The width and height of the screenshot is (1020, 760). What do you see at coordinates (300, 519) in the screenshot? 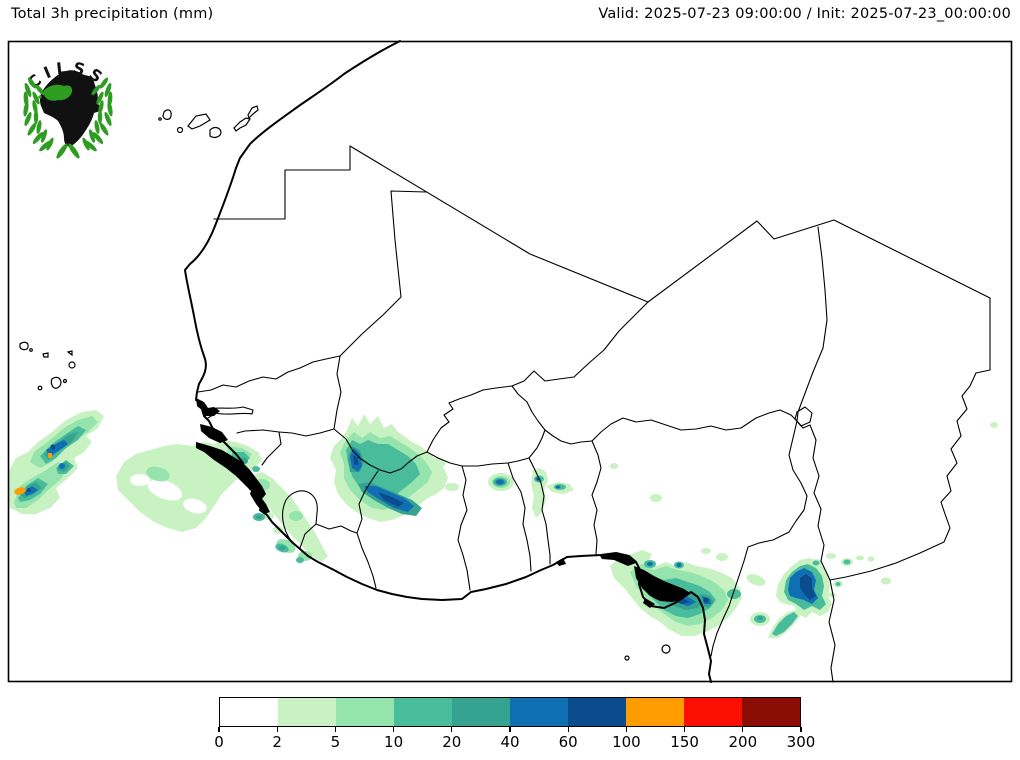
I see `border-sierra-leone` at bounding box center [300, 519].